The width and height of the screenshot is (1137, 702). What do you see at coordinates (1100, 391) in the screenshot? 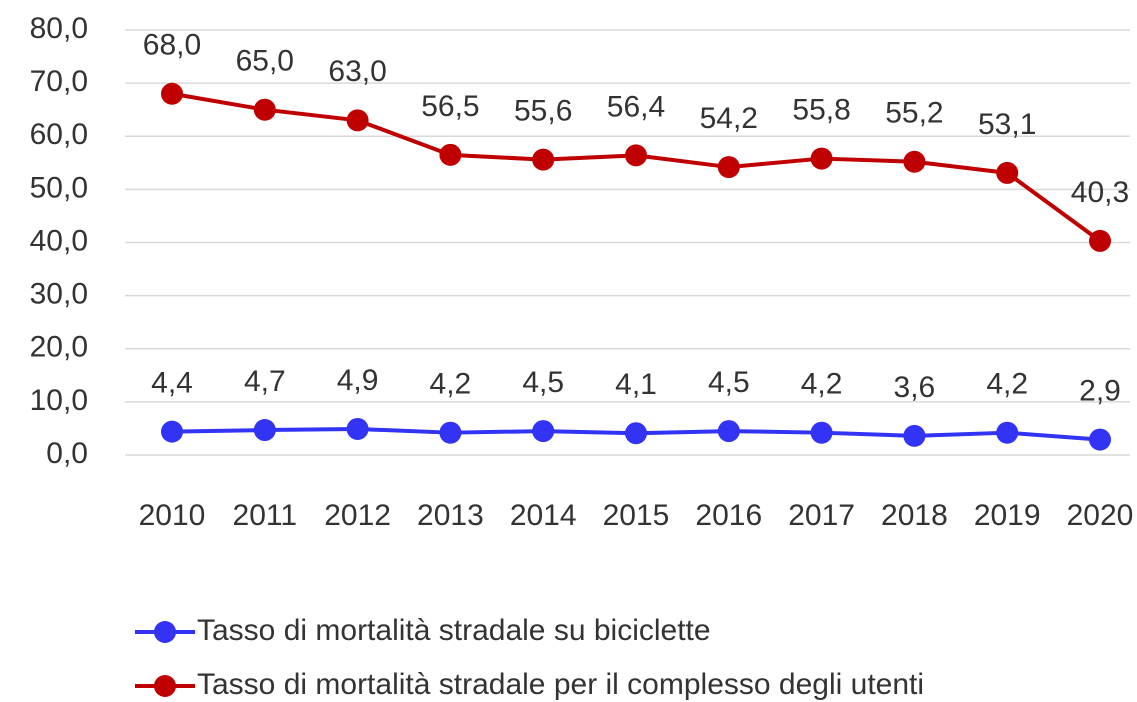
I see `data-label: 2,9` at bounding box center [1100, 391].